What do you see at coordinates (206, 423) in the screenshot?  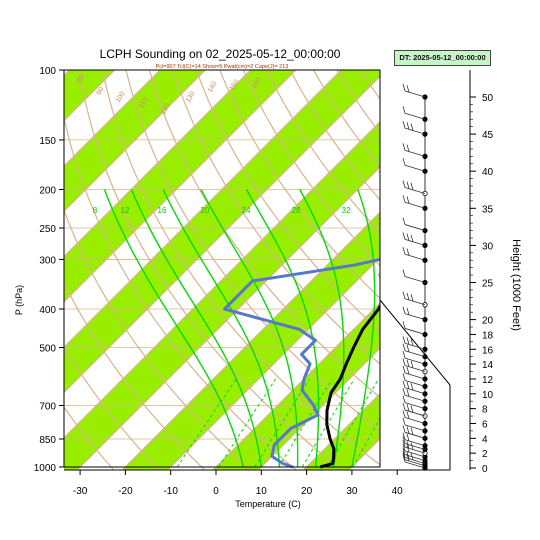 I see `mixing-ratio-line` at bounding box center [206, 423].